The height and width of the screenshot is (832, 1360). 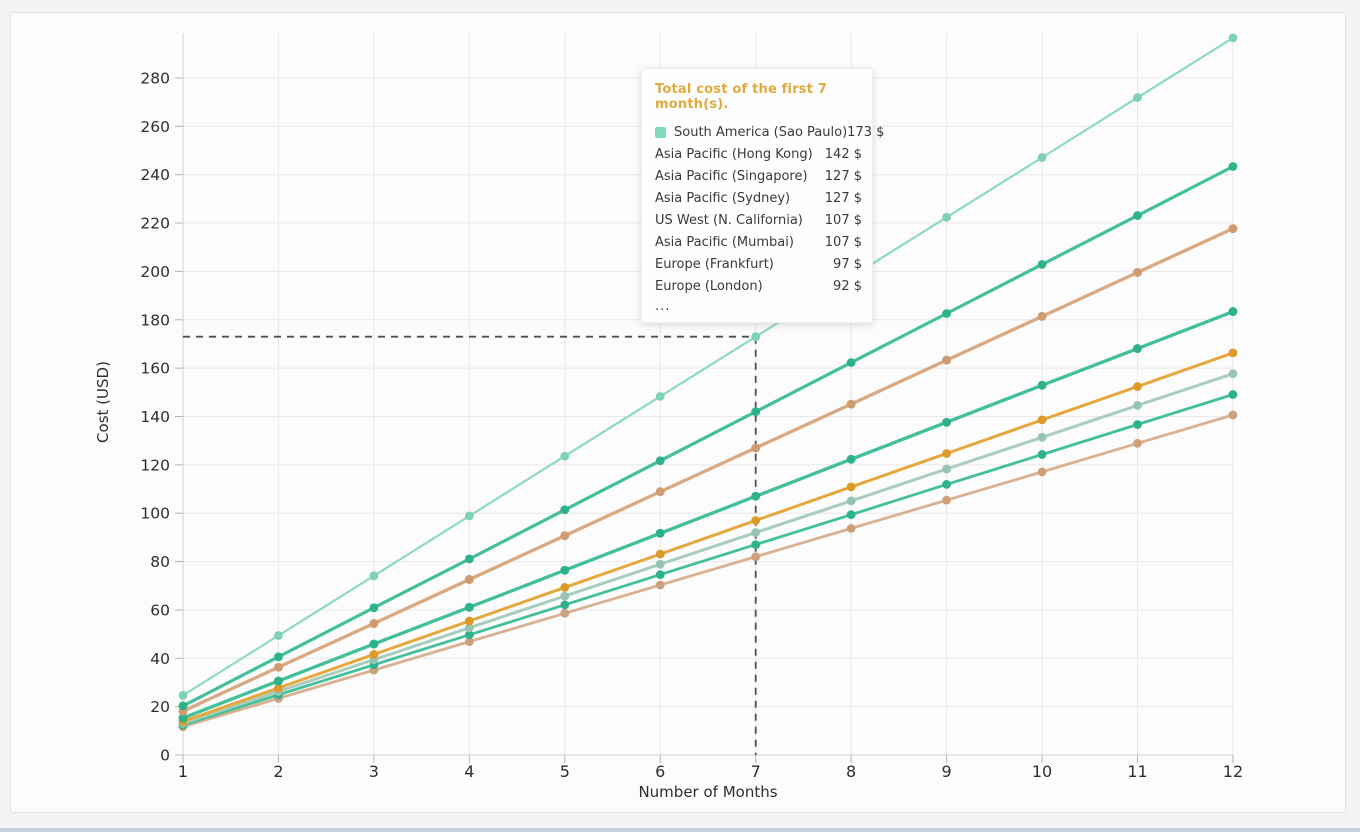 What do you see at coordinates (155, 514) in the screenshot?
I see `y-tick-label: 100` at bounding box center [155, 514].